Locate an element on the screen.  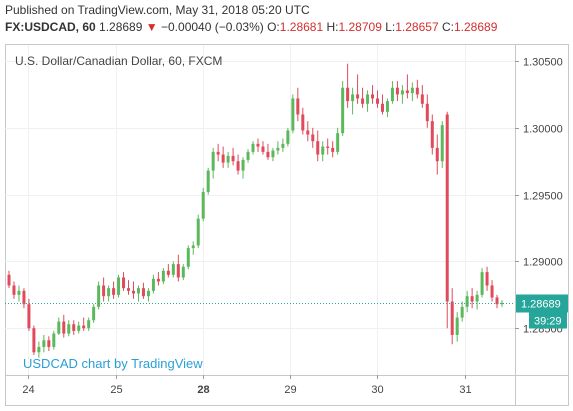
low-value: 1.28657 is located at coordinates (417, 27).